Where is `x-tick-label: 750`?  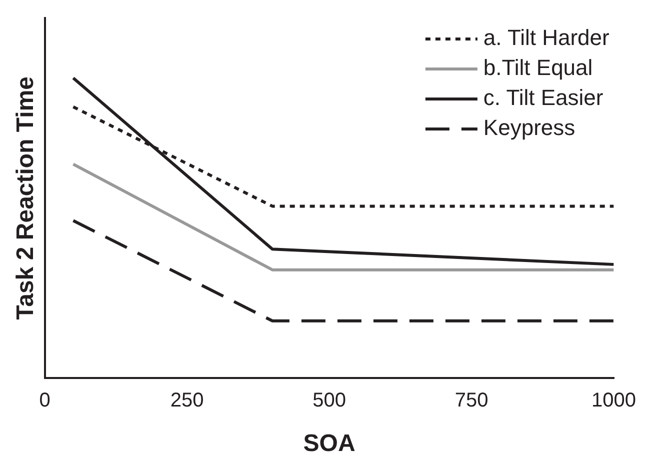 x-tick-label: 750 is located at coordinates (471, 401).